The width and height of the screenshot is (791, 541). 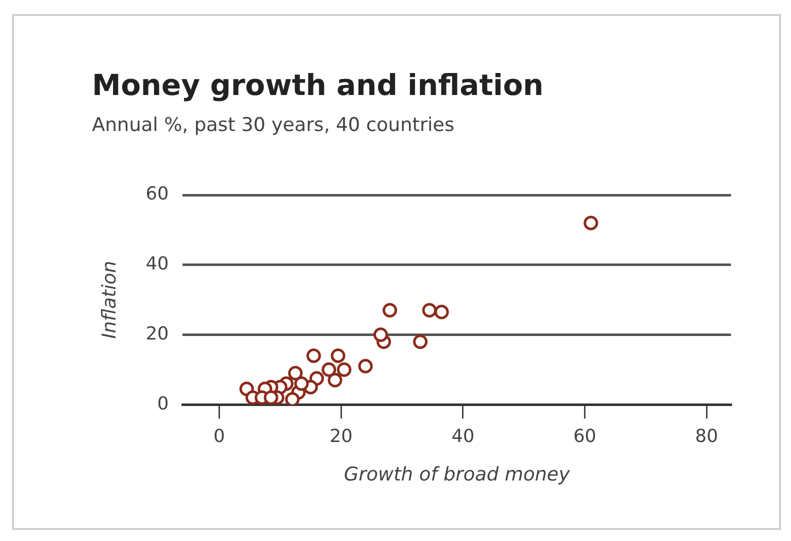 What do you see at coordinates (584, 437) in the screenshot?
I see `x-tick-label: 60` at bounding box center [584, 437].